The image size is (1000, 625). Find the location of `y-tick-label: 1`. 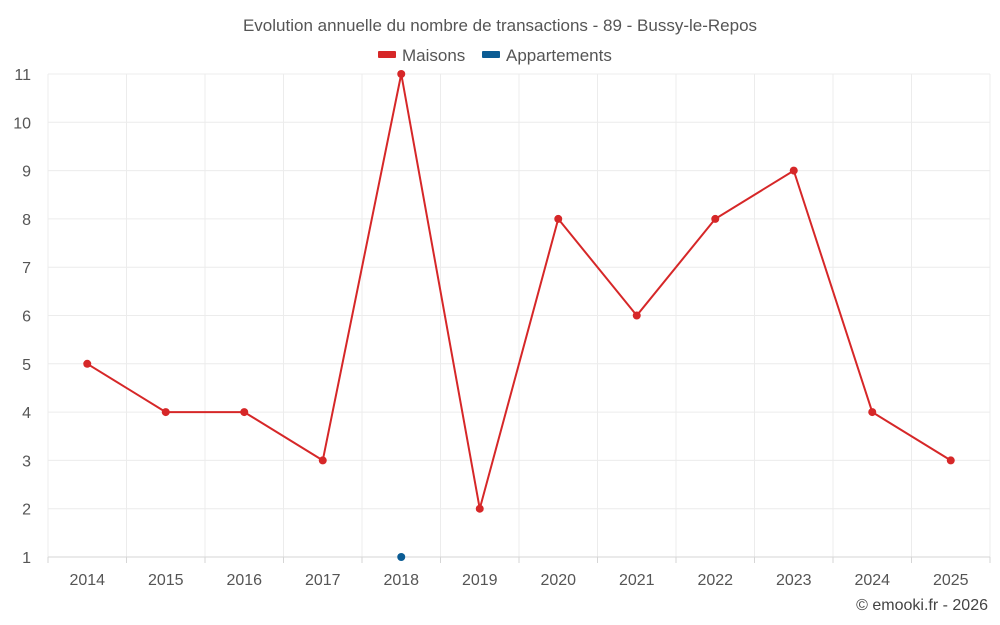

y-tick-label: 1 is located at coordinates (26, 558).